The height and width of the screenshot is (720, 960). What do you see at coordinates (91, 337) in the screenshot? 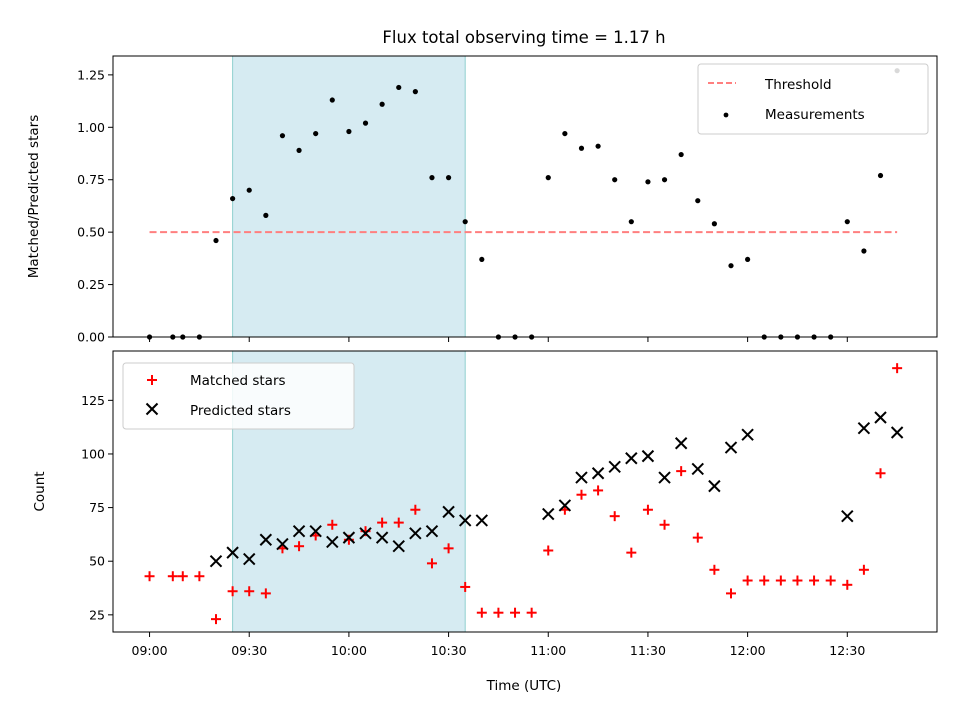
I see `top-y-tick-label: 0.00` at bounding box center [91, 337].